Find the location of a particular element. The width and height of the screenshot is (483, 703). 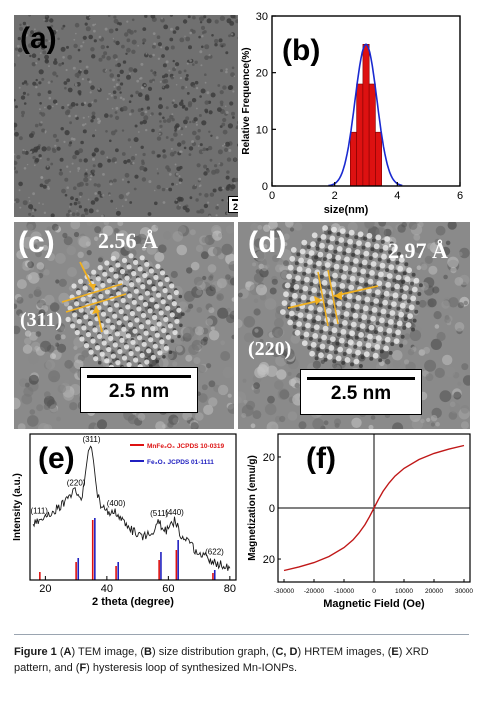

scale-bar: 2.5 nm is located at coordinates (139, 390).